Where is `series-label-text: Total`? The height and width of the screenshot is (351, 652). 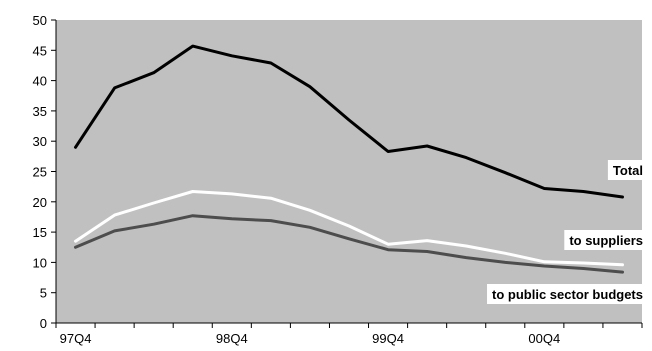 series-label-text: Total is located at coordinates (628, 170).